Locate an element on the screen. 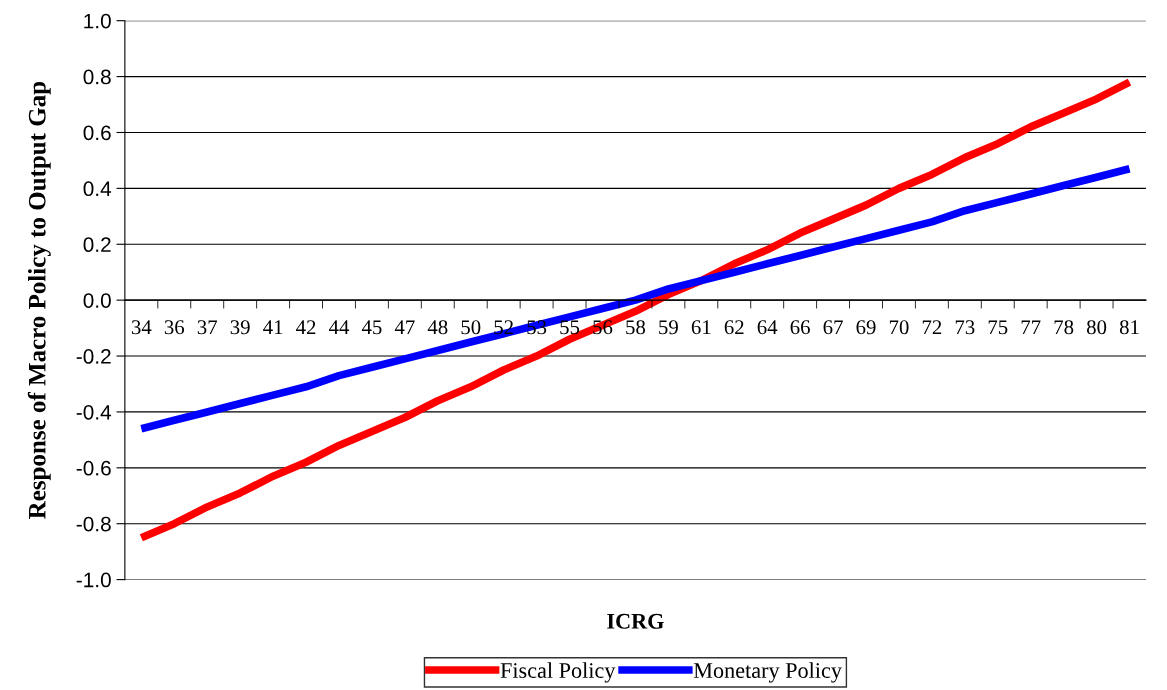  x-tick-label: 42 is located at coordinates (306, 327).